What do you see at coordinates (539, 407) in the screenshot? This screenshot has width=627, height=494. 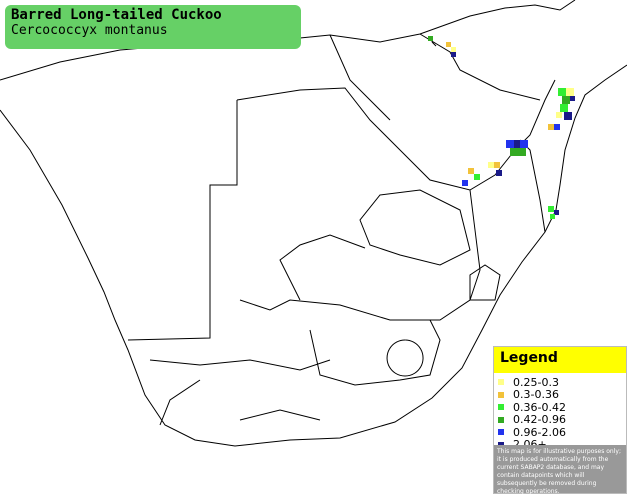 I see `legend-label: 0.36-0.42` at bounding box center [539, 407].